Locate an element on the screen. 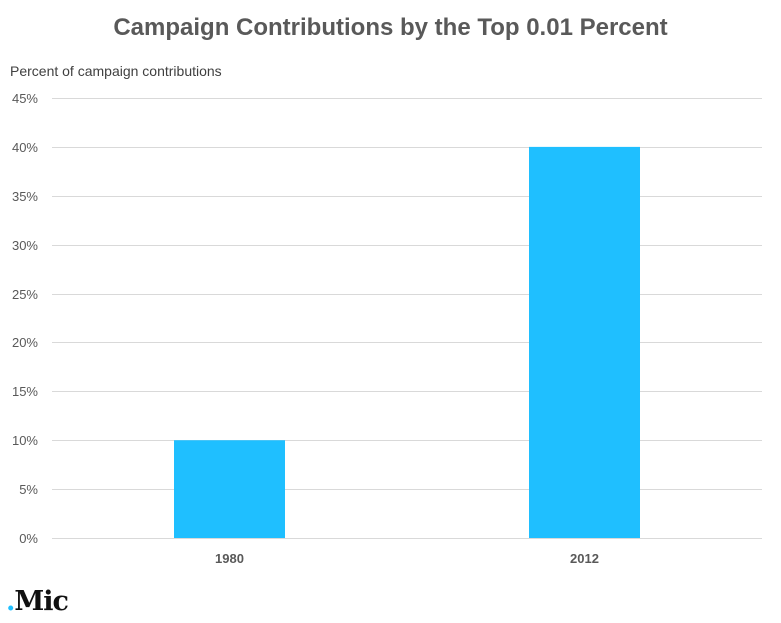 The height and width of the screenshot is (623, 781). y-tick-label: 10% is located at coordinates (25, 440).